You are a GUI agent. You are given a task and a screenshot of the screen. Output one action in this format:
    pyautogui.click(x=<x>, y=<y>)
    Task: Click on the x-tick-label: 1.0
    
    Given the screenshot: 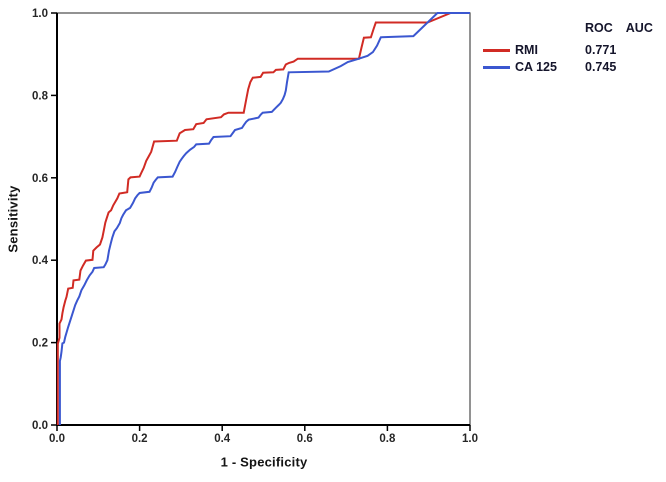 What is the action you would take?
    pyautogui.click(x=470, y=439)
    